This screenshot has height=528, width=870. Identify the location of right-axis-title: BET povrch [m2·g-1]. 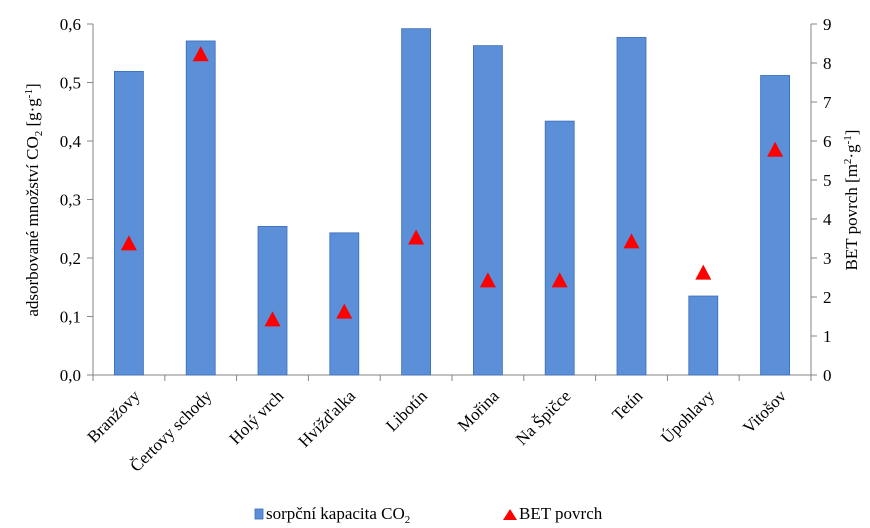
(851, 200).